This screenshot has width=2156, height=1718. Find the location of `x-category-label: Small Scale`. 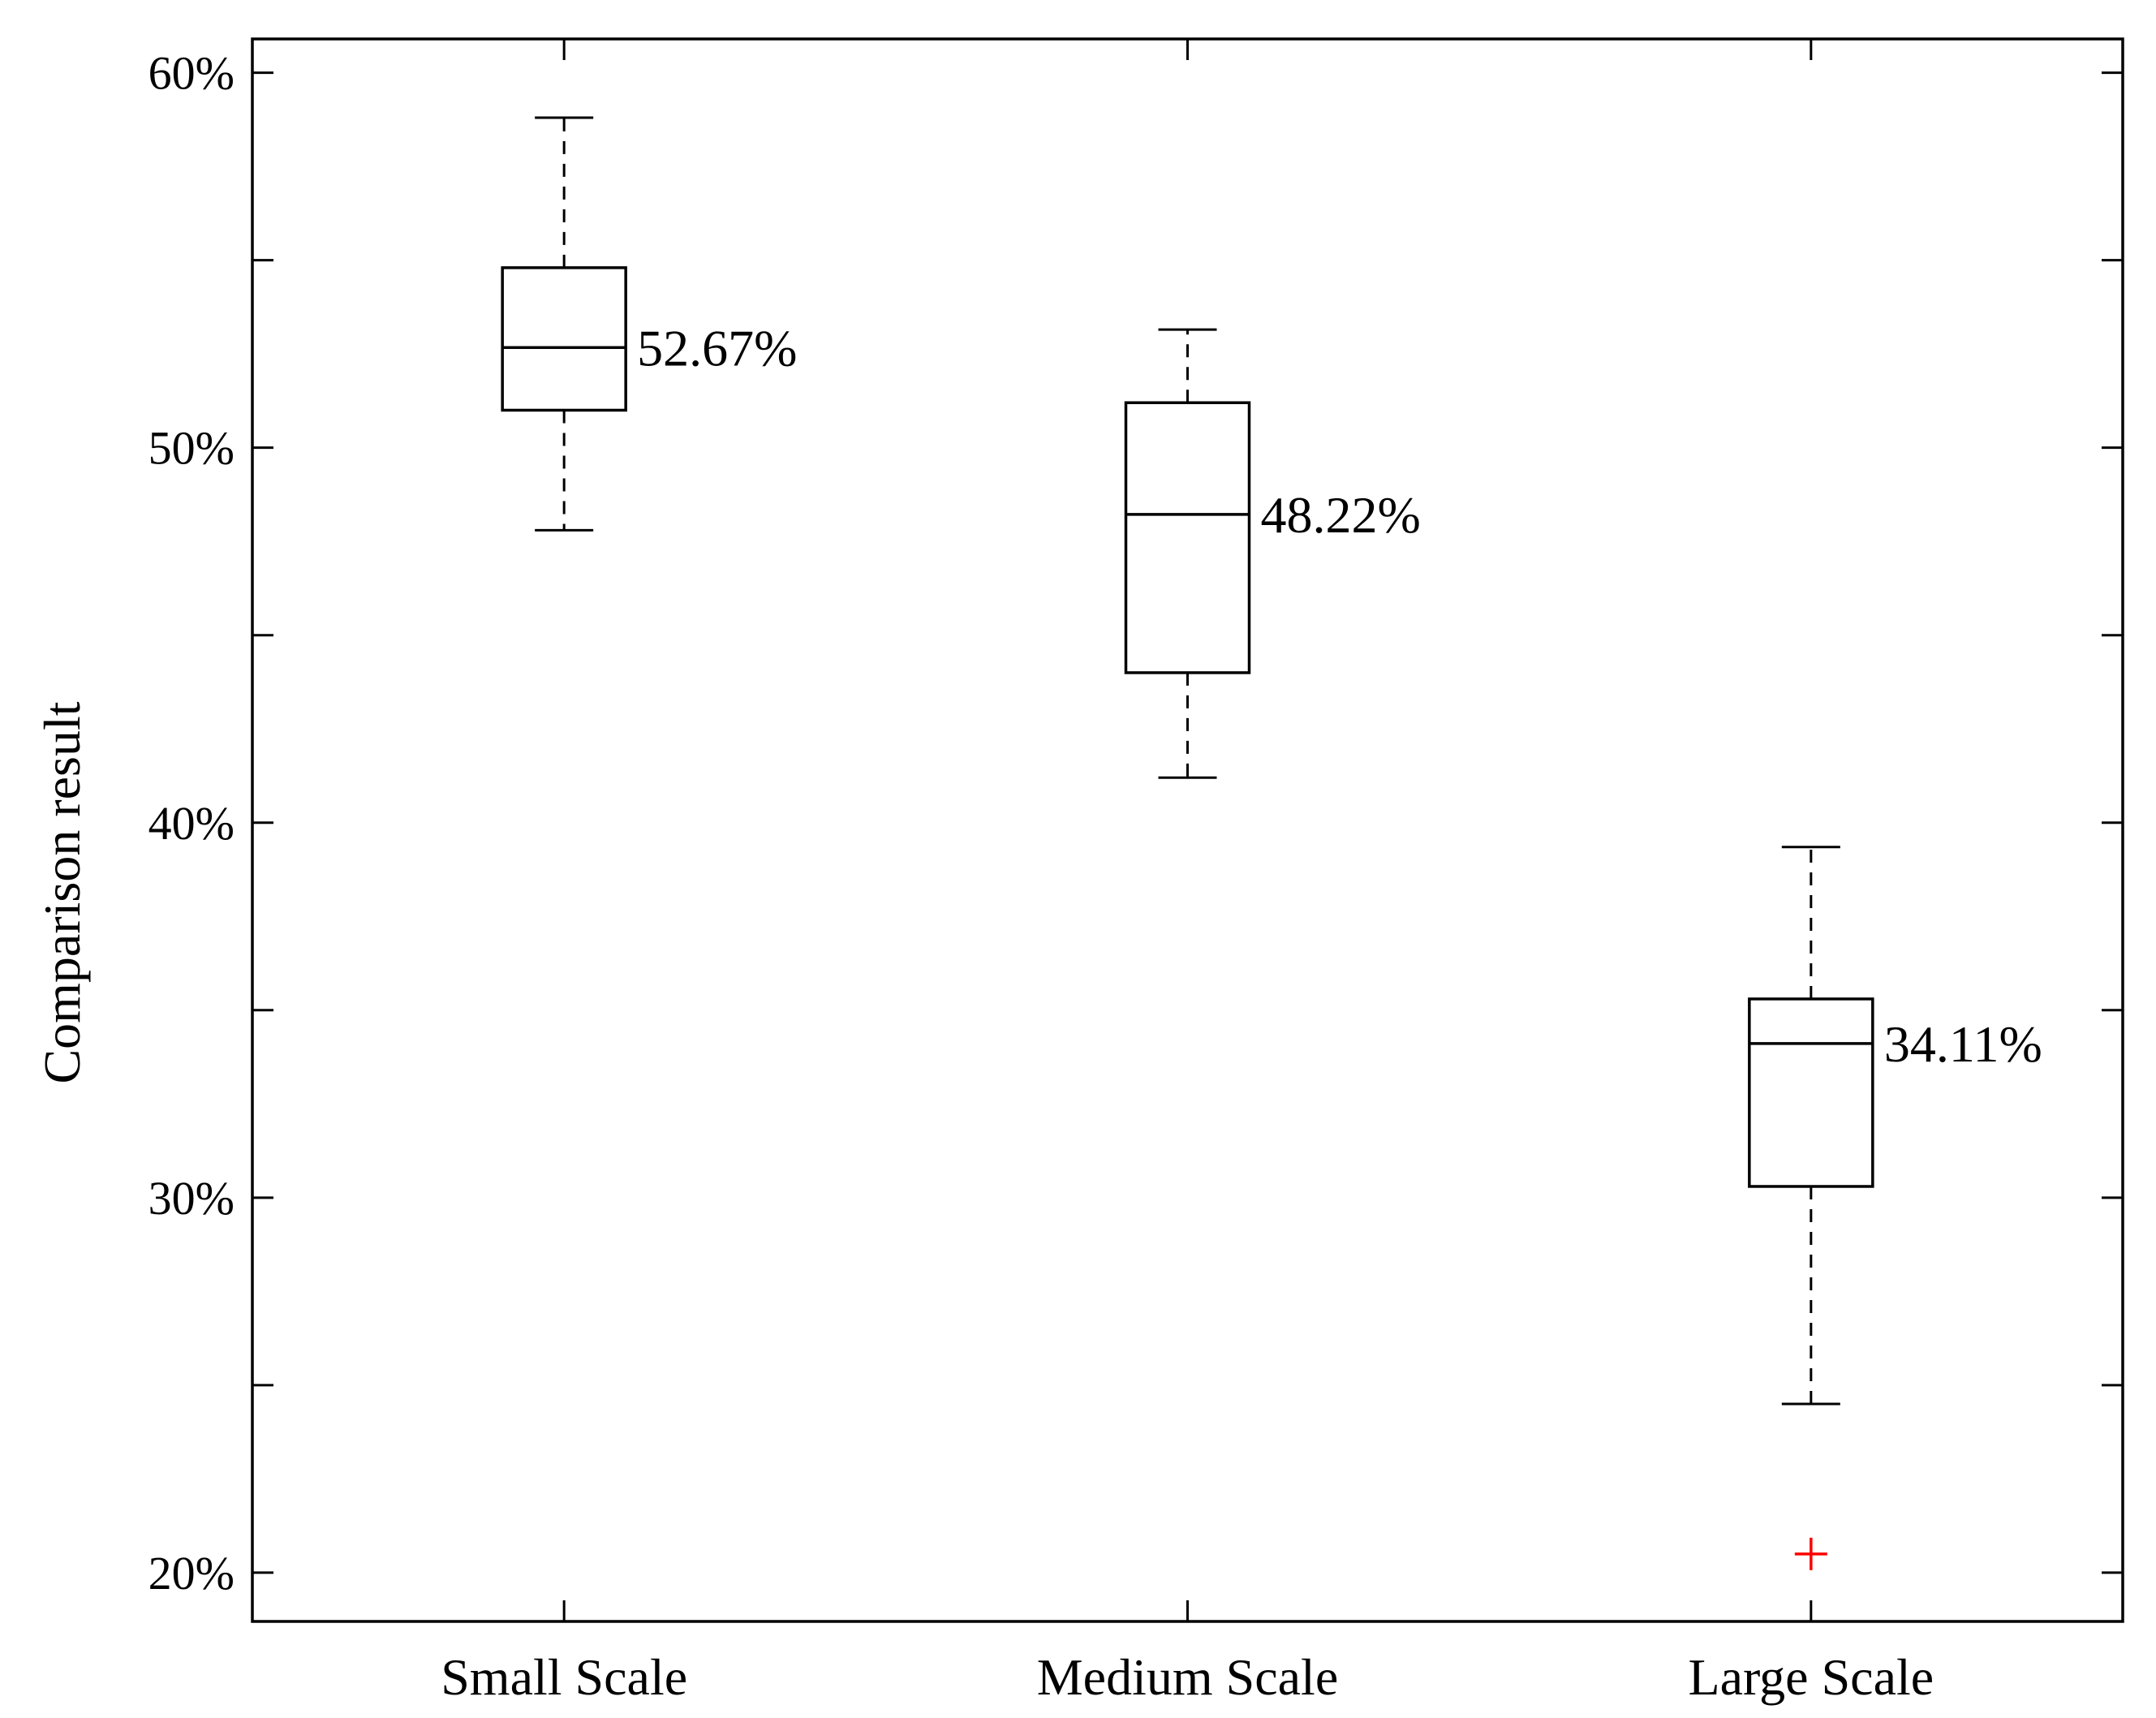

x-category-label: Small Scale is located at coordinates (564, 1677).